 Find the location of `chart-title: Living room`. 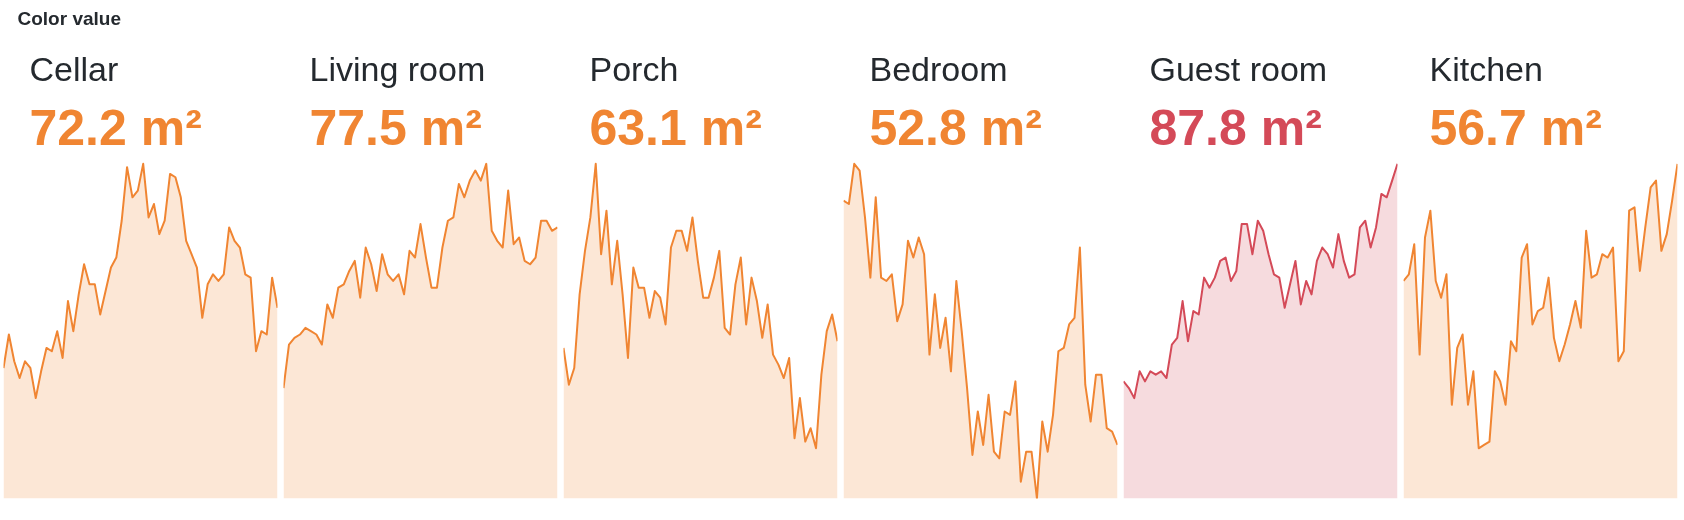

chart-title: Living room is located at coordinates (397, 68).